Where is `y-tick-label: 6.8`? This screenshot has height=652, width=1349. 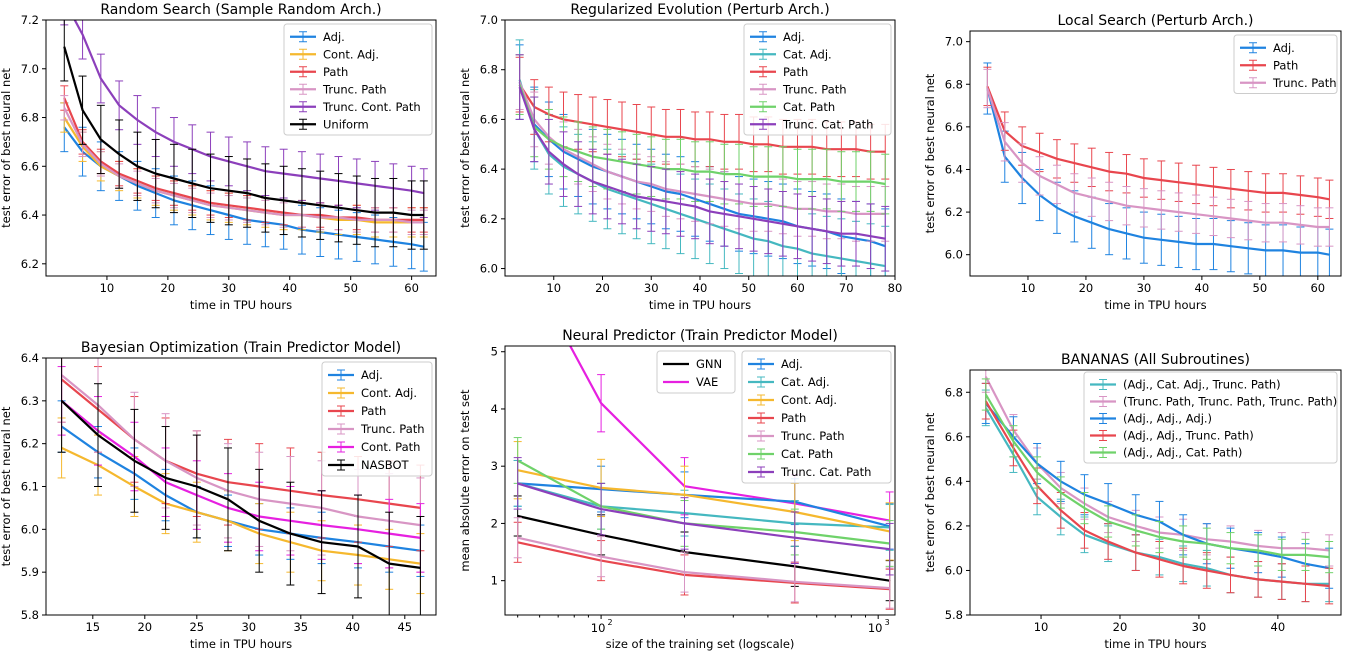 y-tick-label: 6.8 is located at coordinates (489, 70).